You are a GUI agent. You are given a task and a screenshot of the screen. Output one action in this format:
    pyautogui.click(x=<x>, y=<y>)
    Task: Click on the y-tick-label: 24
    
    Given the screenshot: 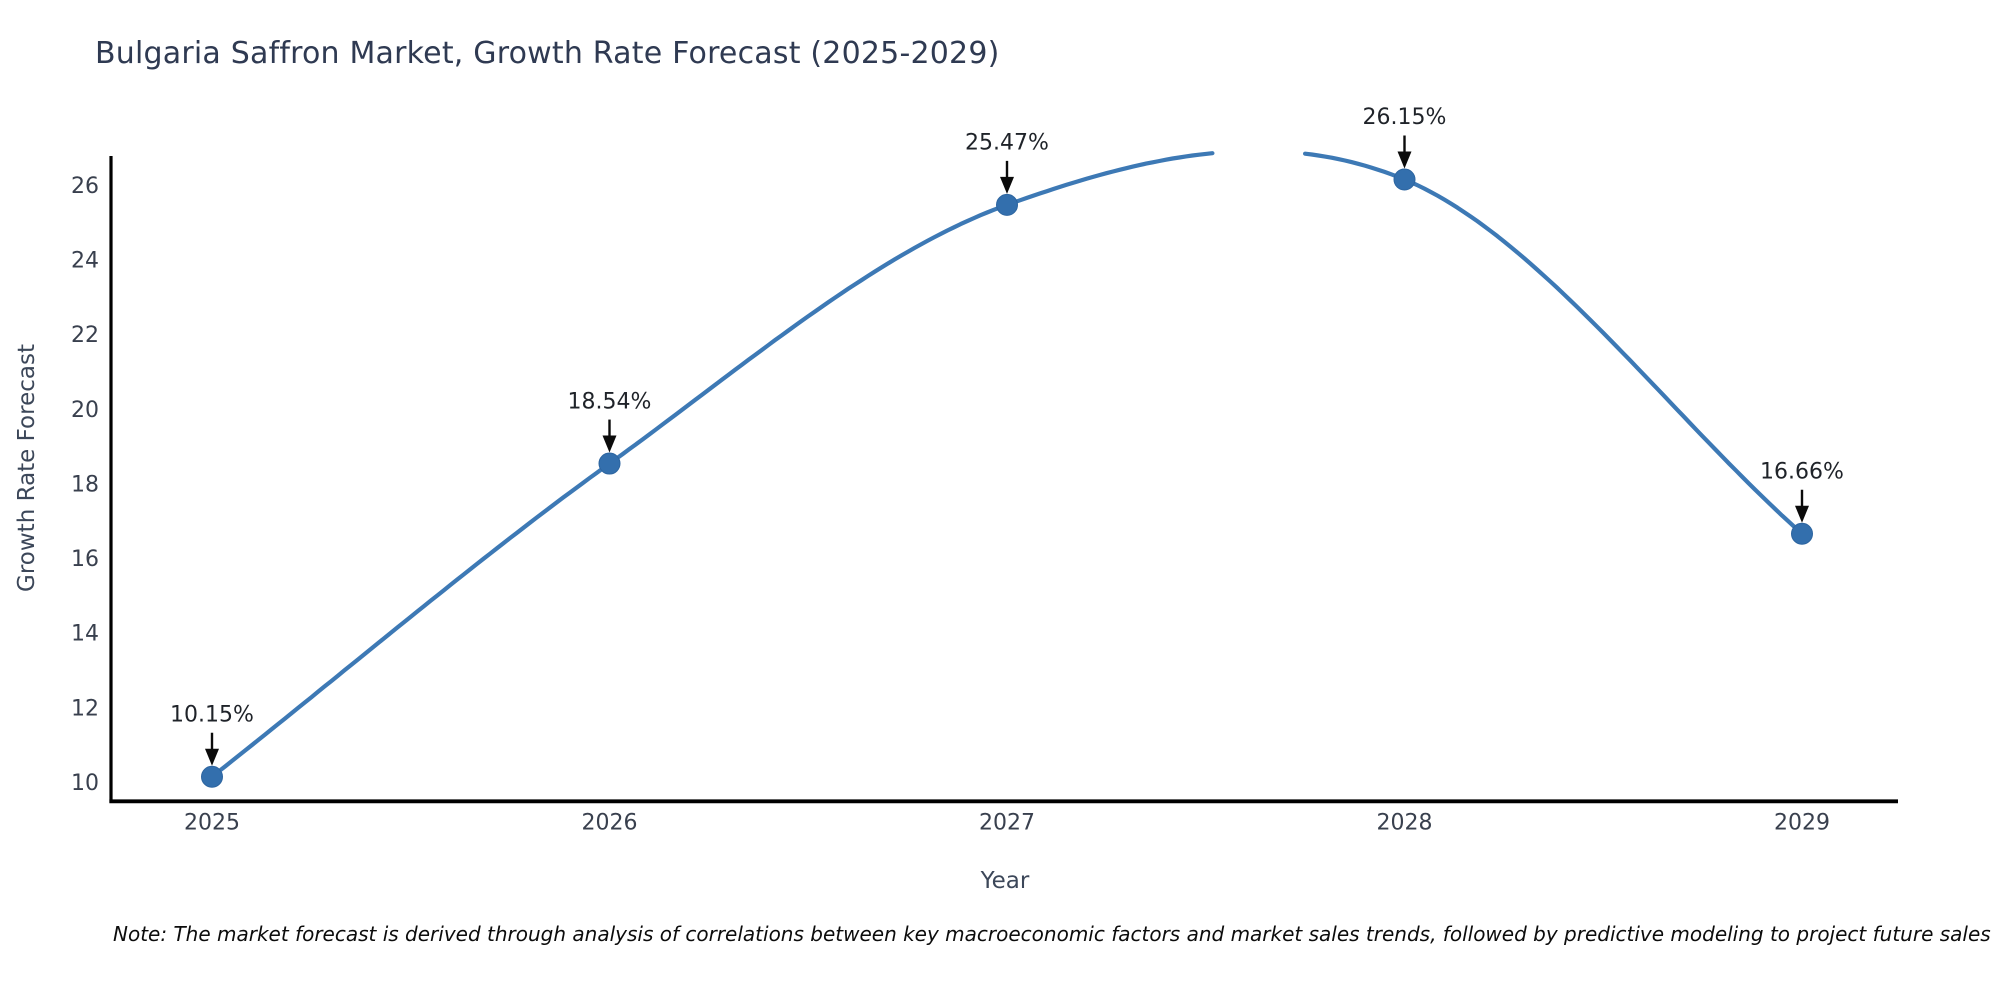 What is the action you would take?
    pyautogui.click(x=85, y=260)
    